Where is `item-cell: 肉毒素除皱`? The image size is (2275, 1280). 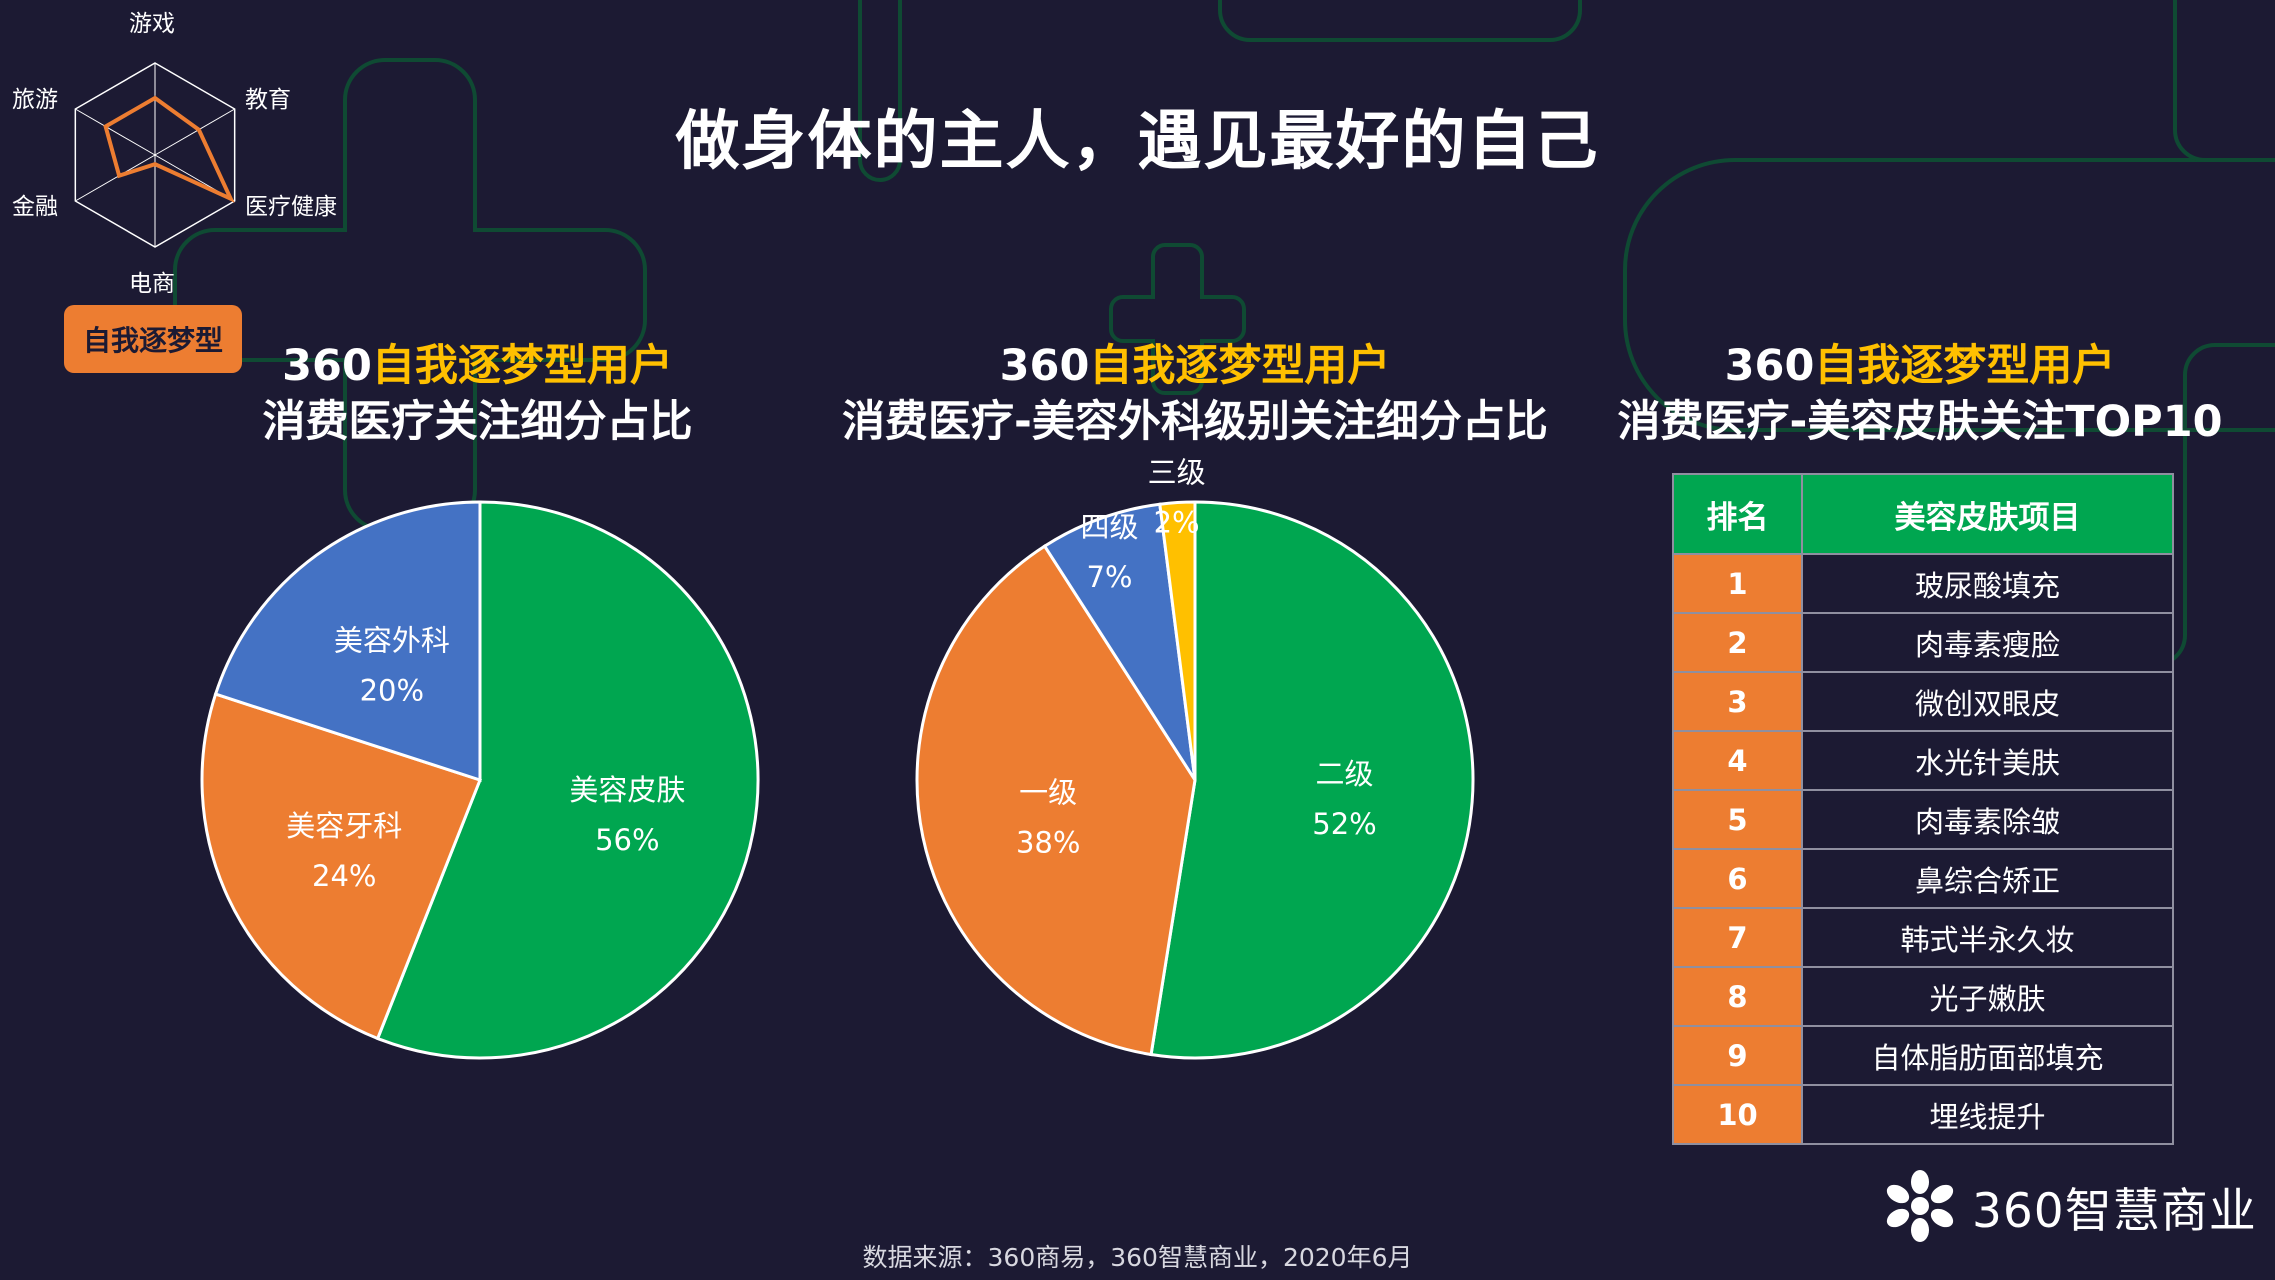
item-cell: 肉毒素除皱 is located at coordinates (1987, 819).